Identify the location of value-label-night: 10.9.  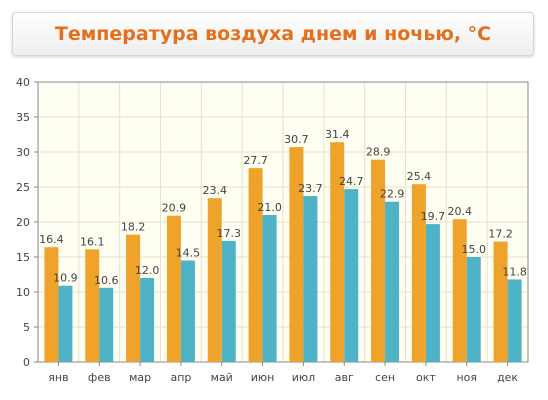
(65, 278).